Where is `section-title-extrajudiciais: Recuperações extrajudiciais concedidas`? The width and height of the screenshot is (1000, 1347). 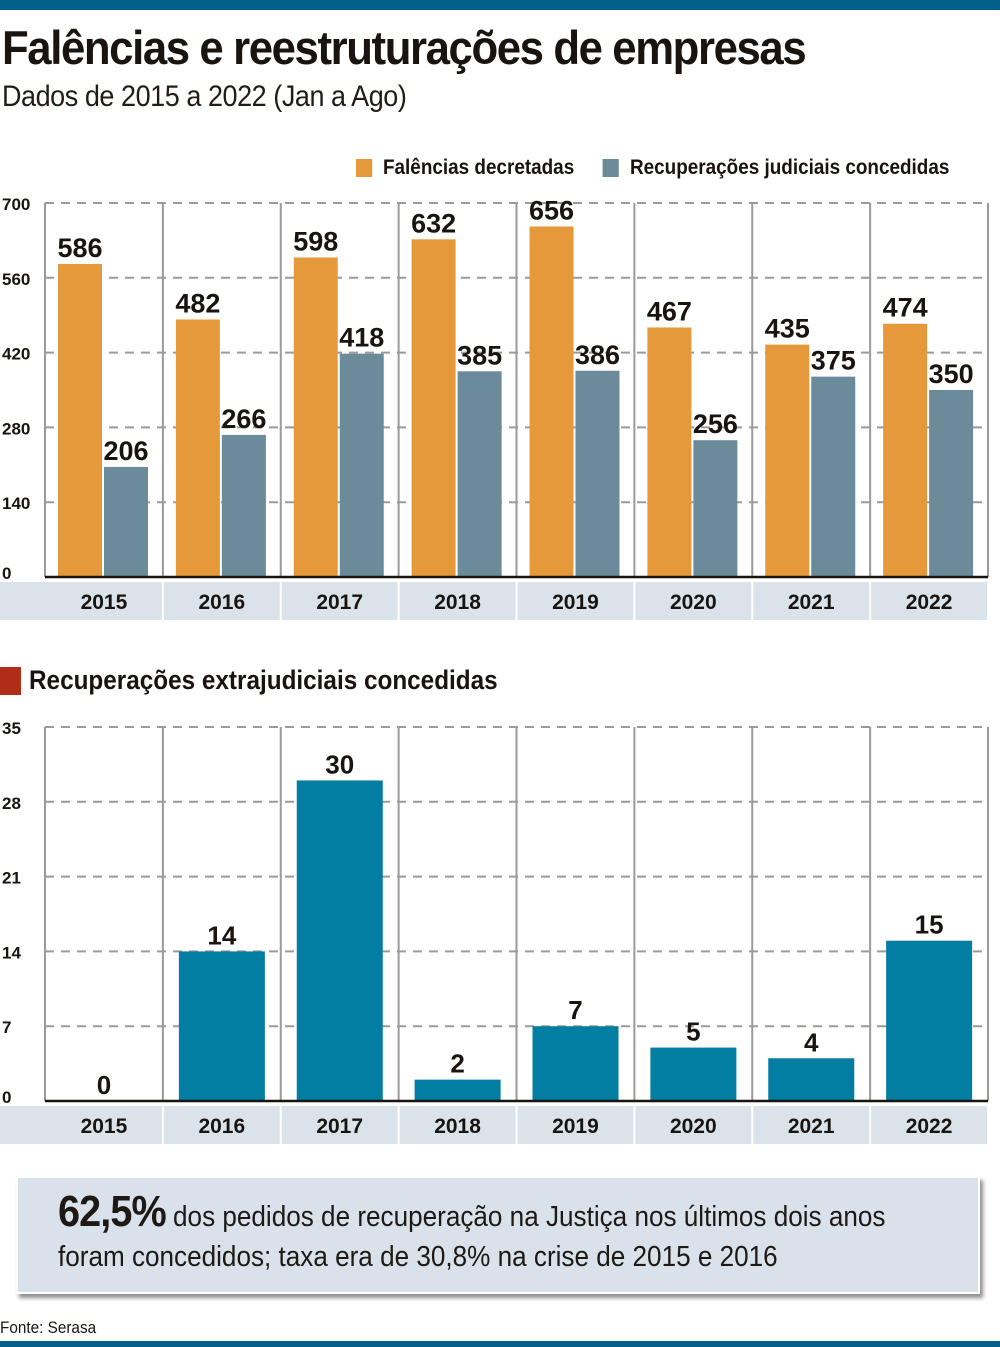
section-title-extrajudiciais: Recuperações extrajudiciais concedidas is located at coordinates (275, 680).